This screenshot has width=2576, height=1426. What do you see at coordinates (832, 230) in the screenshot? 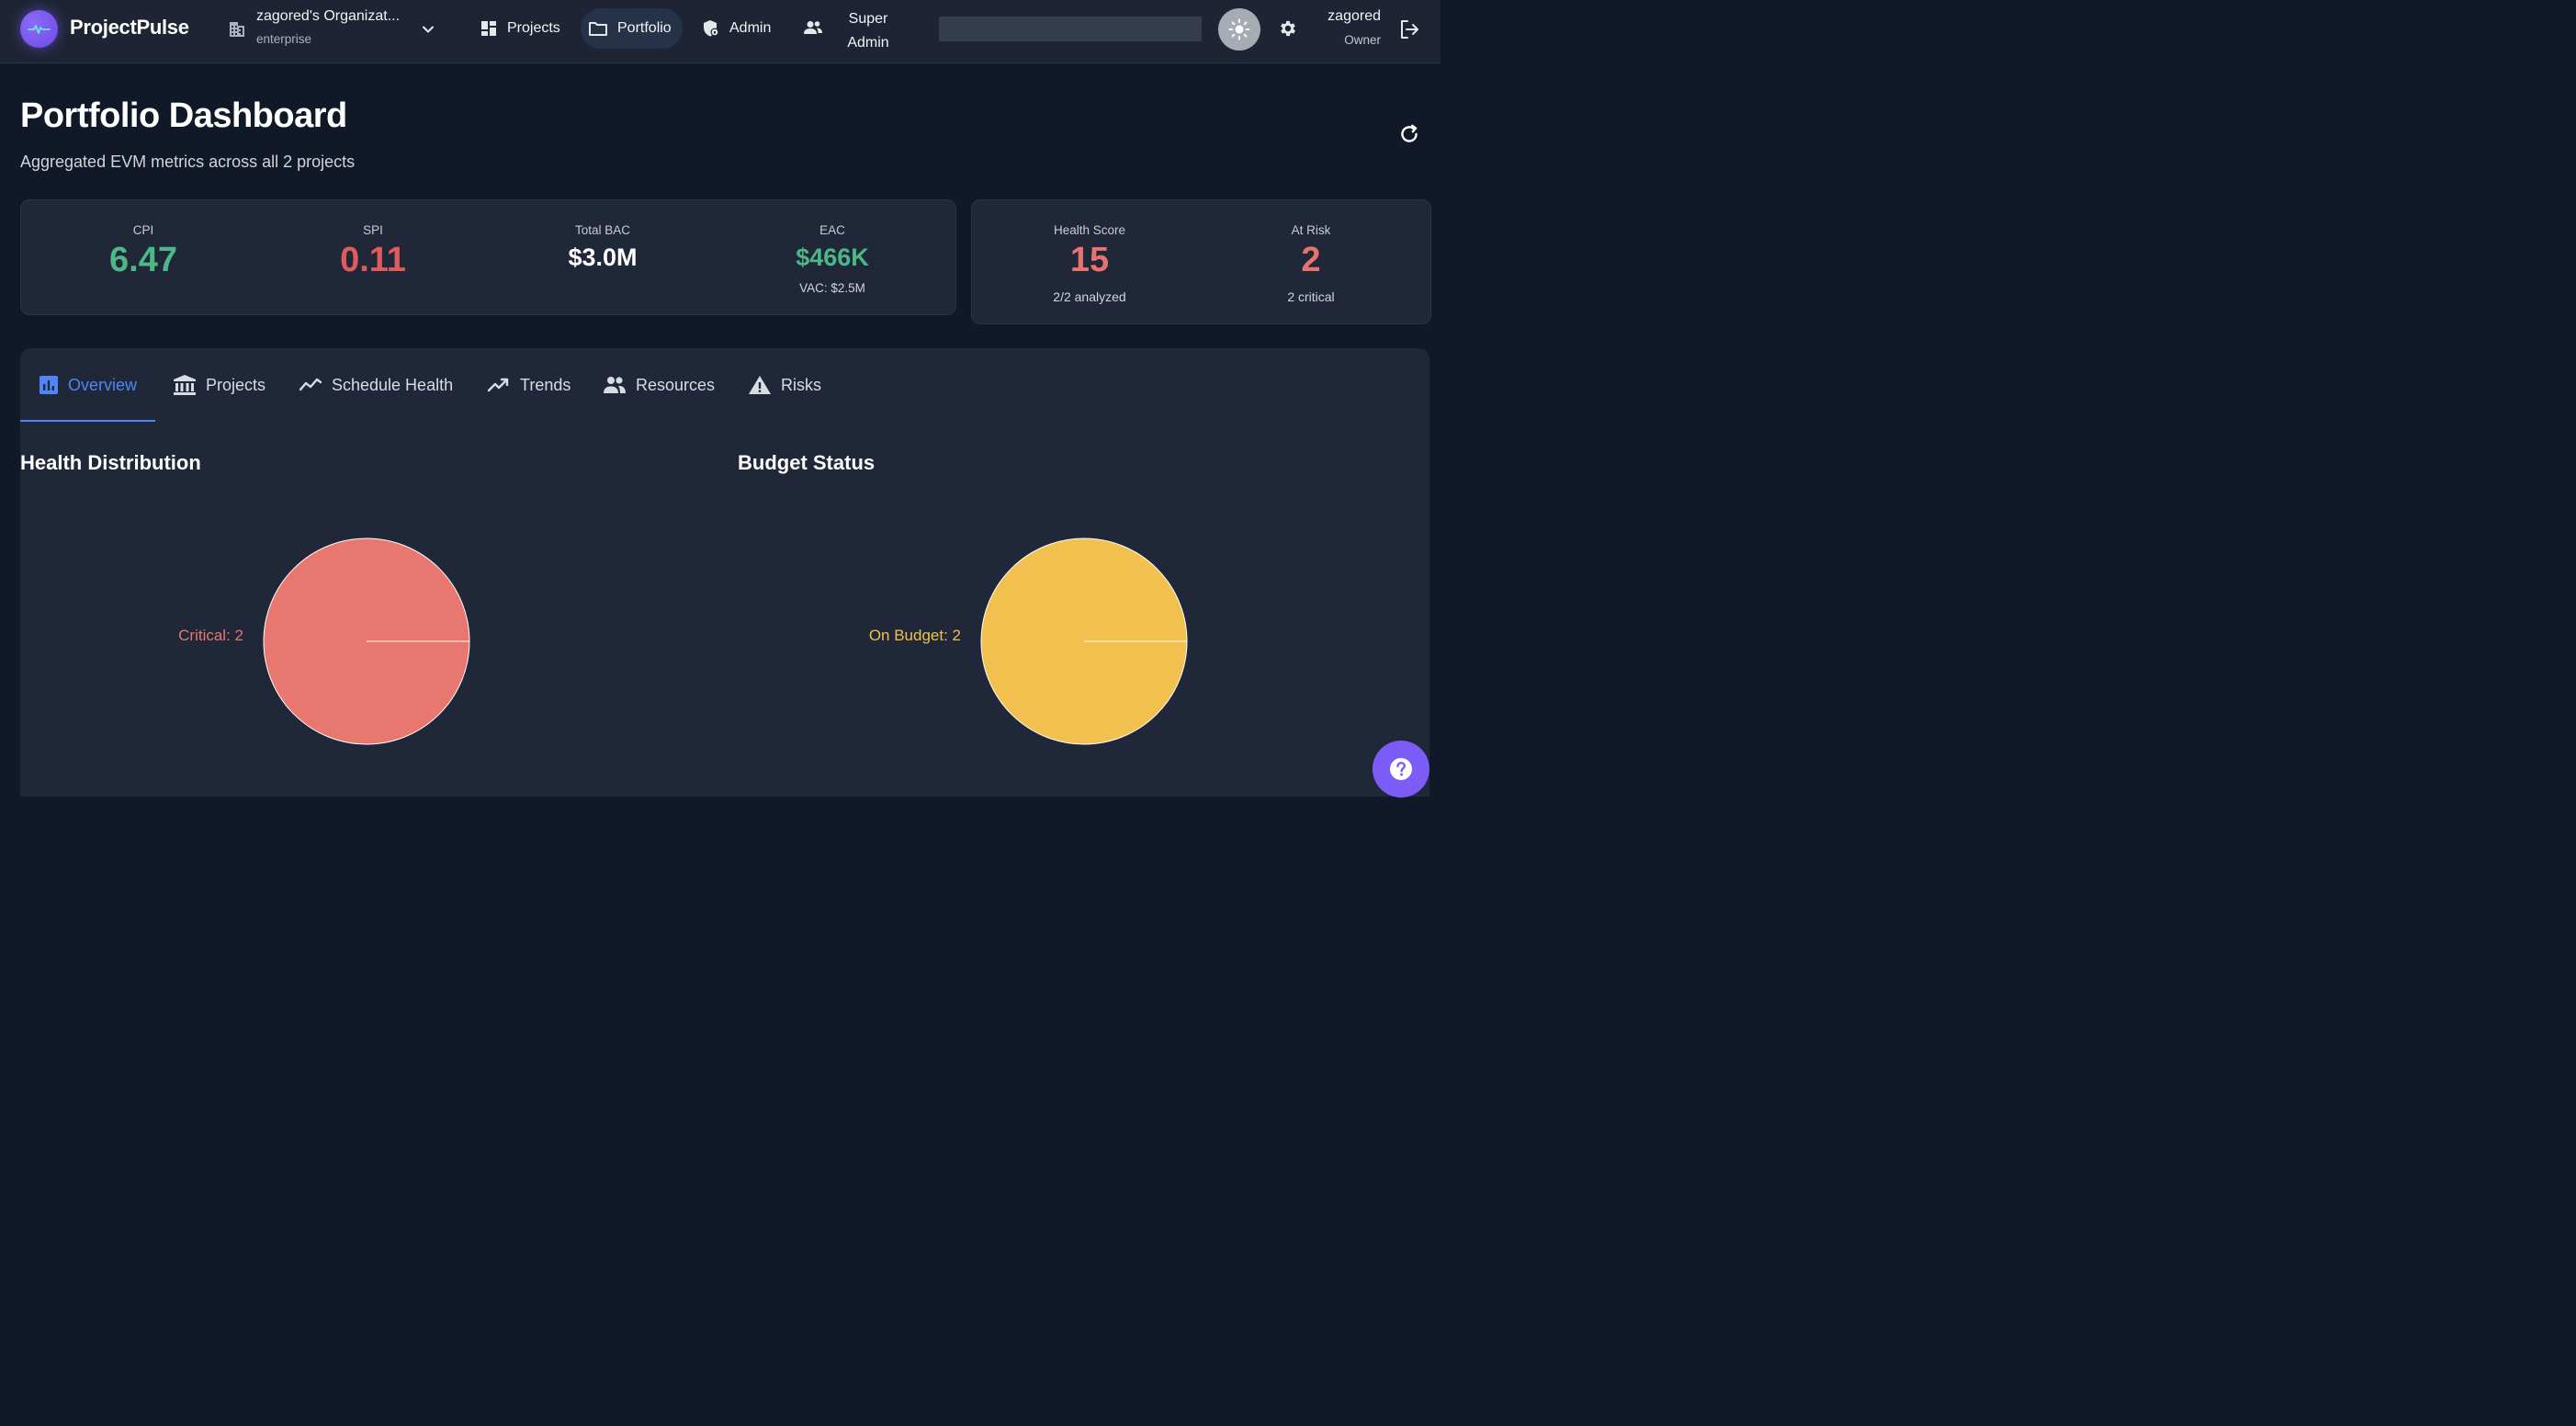
I see `metric-eac-label: EAC` at bounding box center [832, 230].